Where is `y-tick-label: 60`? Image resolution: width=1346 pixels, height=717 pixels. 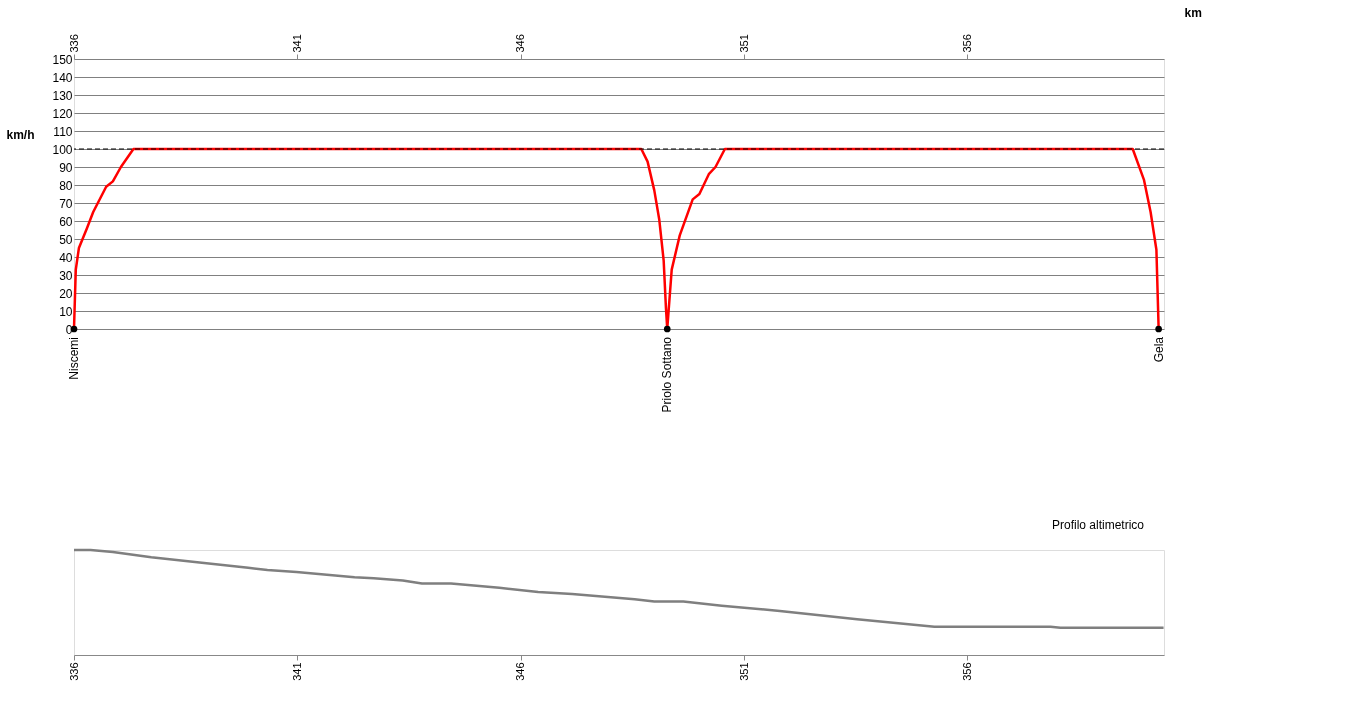 y-tick-label: 60 is located at coordinates (66, 221).